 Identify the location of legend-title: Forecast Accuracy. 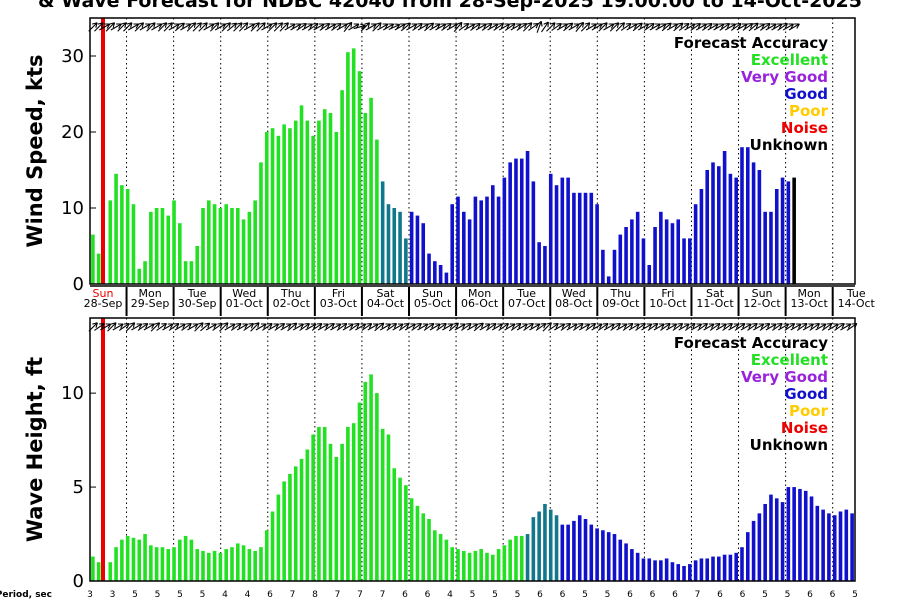
(751, 43).